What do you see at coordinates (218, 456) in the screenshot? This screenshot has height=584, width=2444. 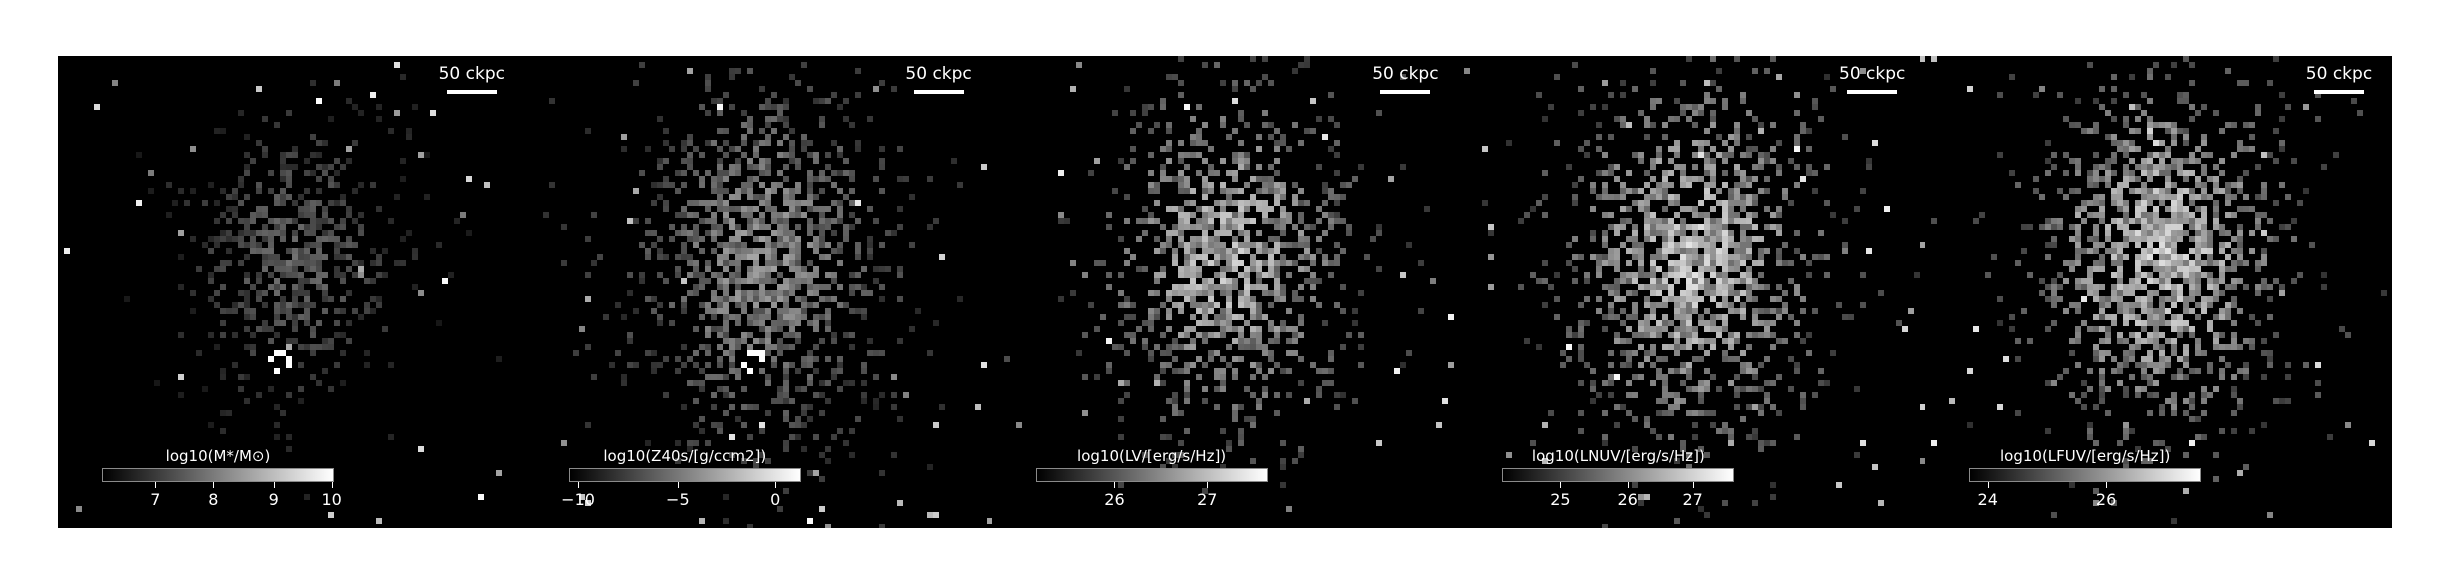 I see `colorbar-label: log10(M*/M⊙)` at bounding box center [218, 456].